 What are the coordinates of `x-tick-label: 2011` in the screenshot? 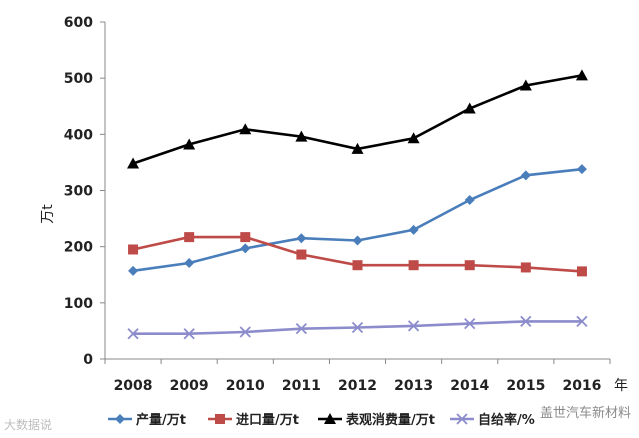 It's located at (301, 386).